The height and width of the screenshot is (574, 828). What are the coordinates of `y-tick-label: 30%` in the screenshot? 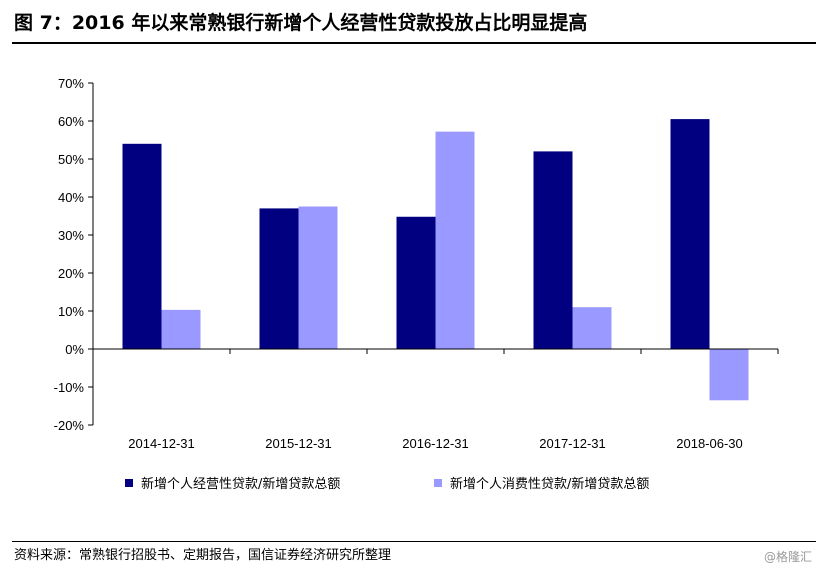 It's located at (71, 235).